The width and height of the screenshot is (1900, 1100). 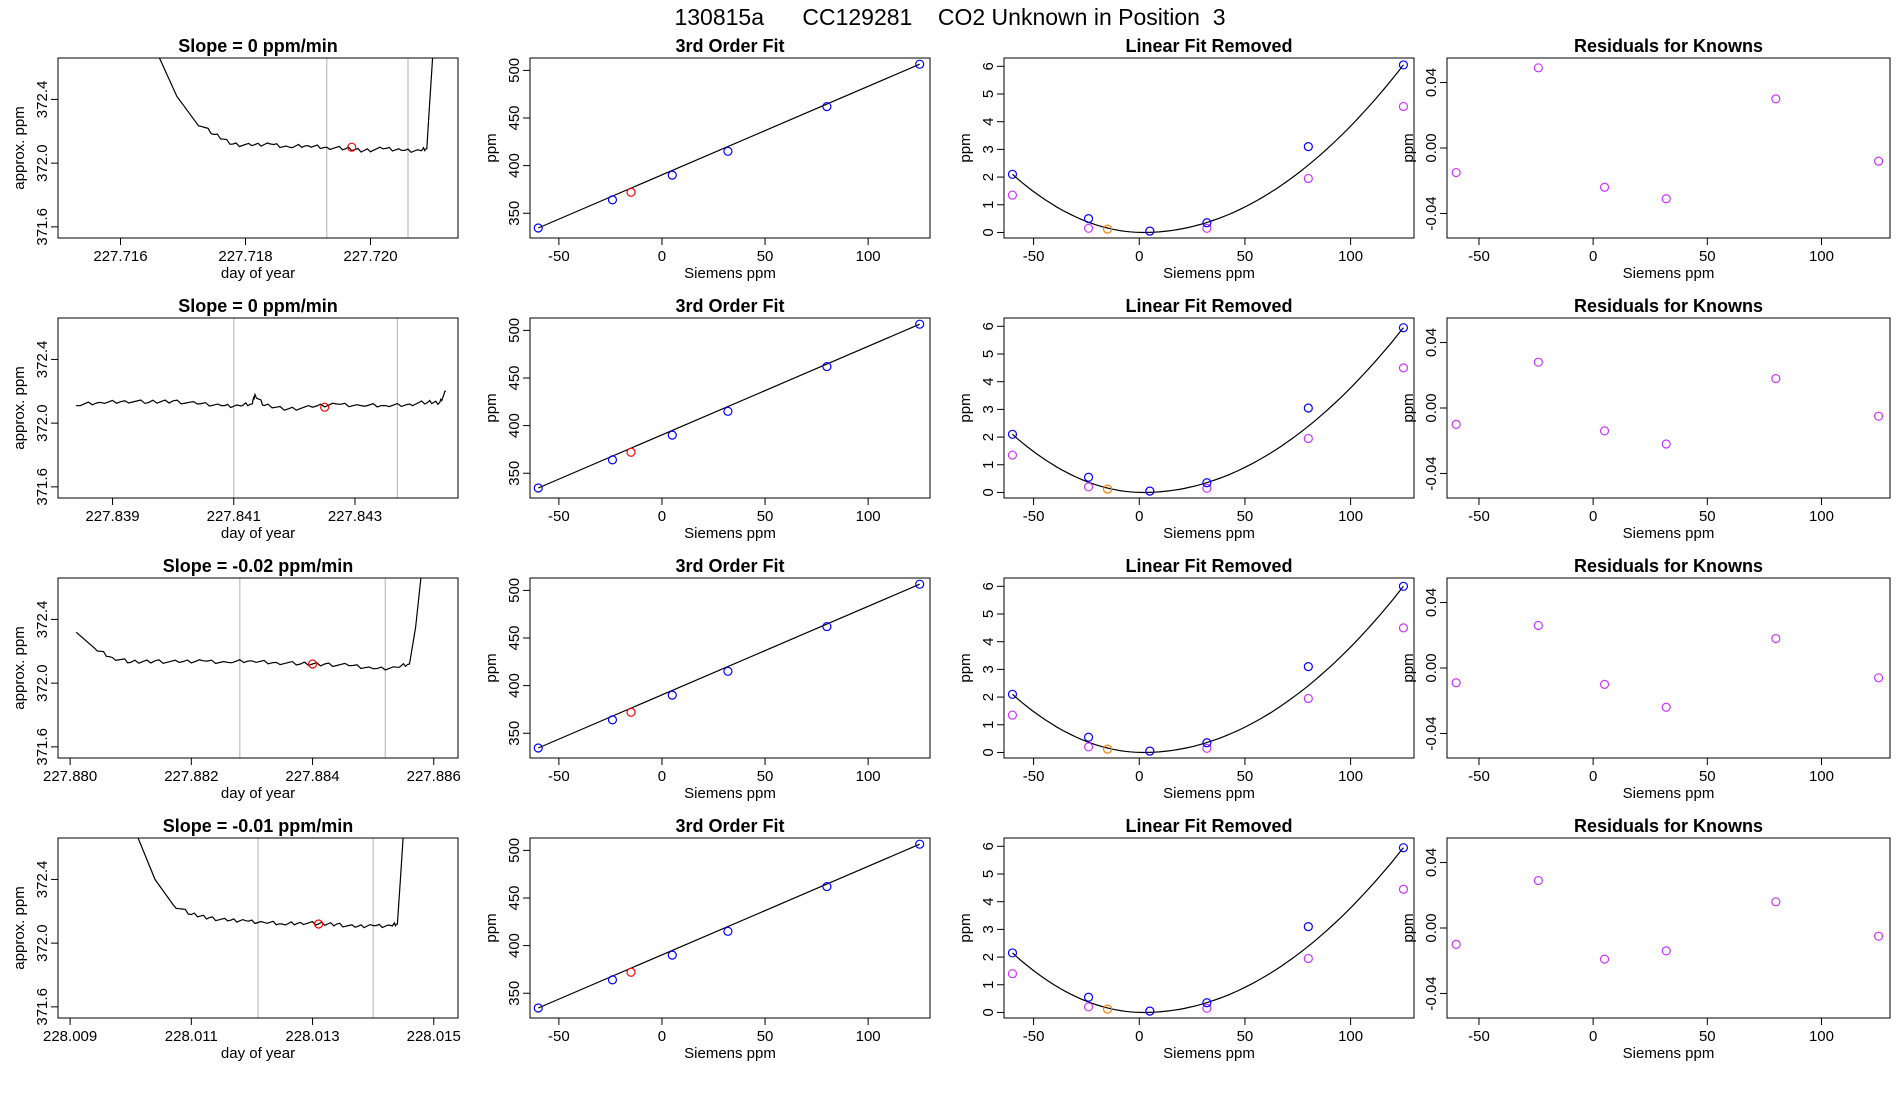 I want to click on concentration-trace, so click(x=261, y=400).